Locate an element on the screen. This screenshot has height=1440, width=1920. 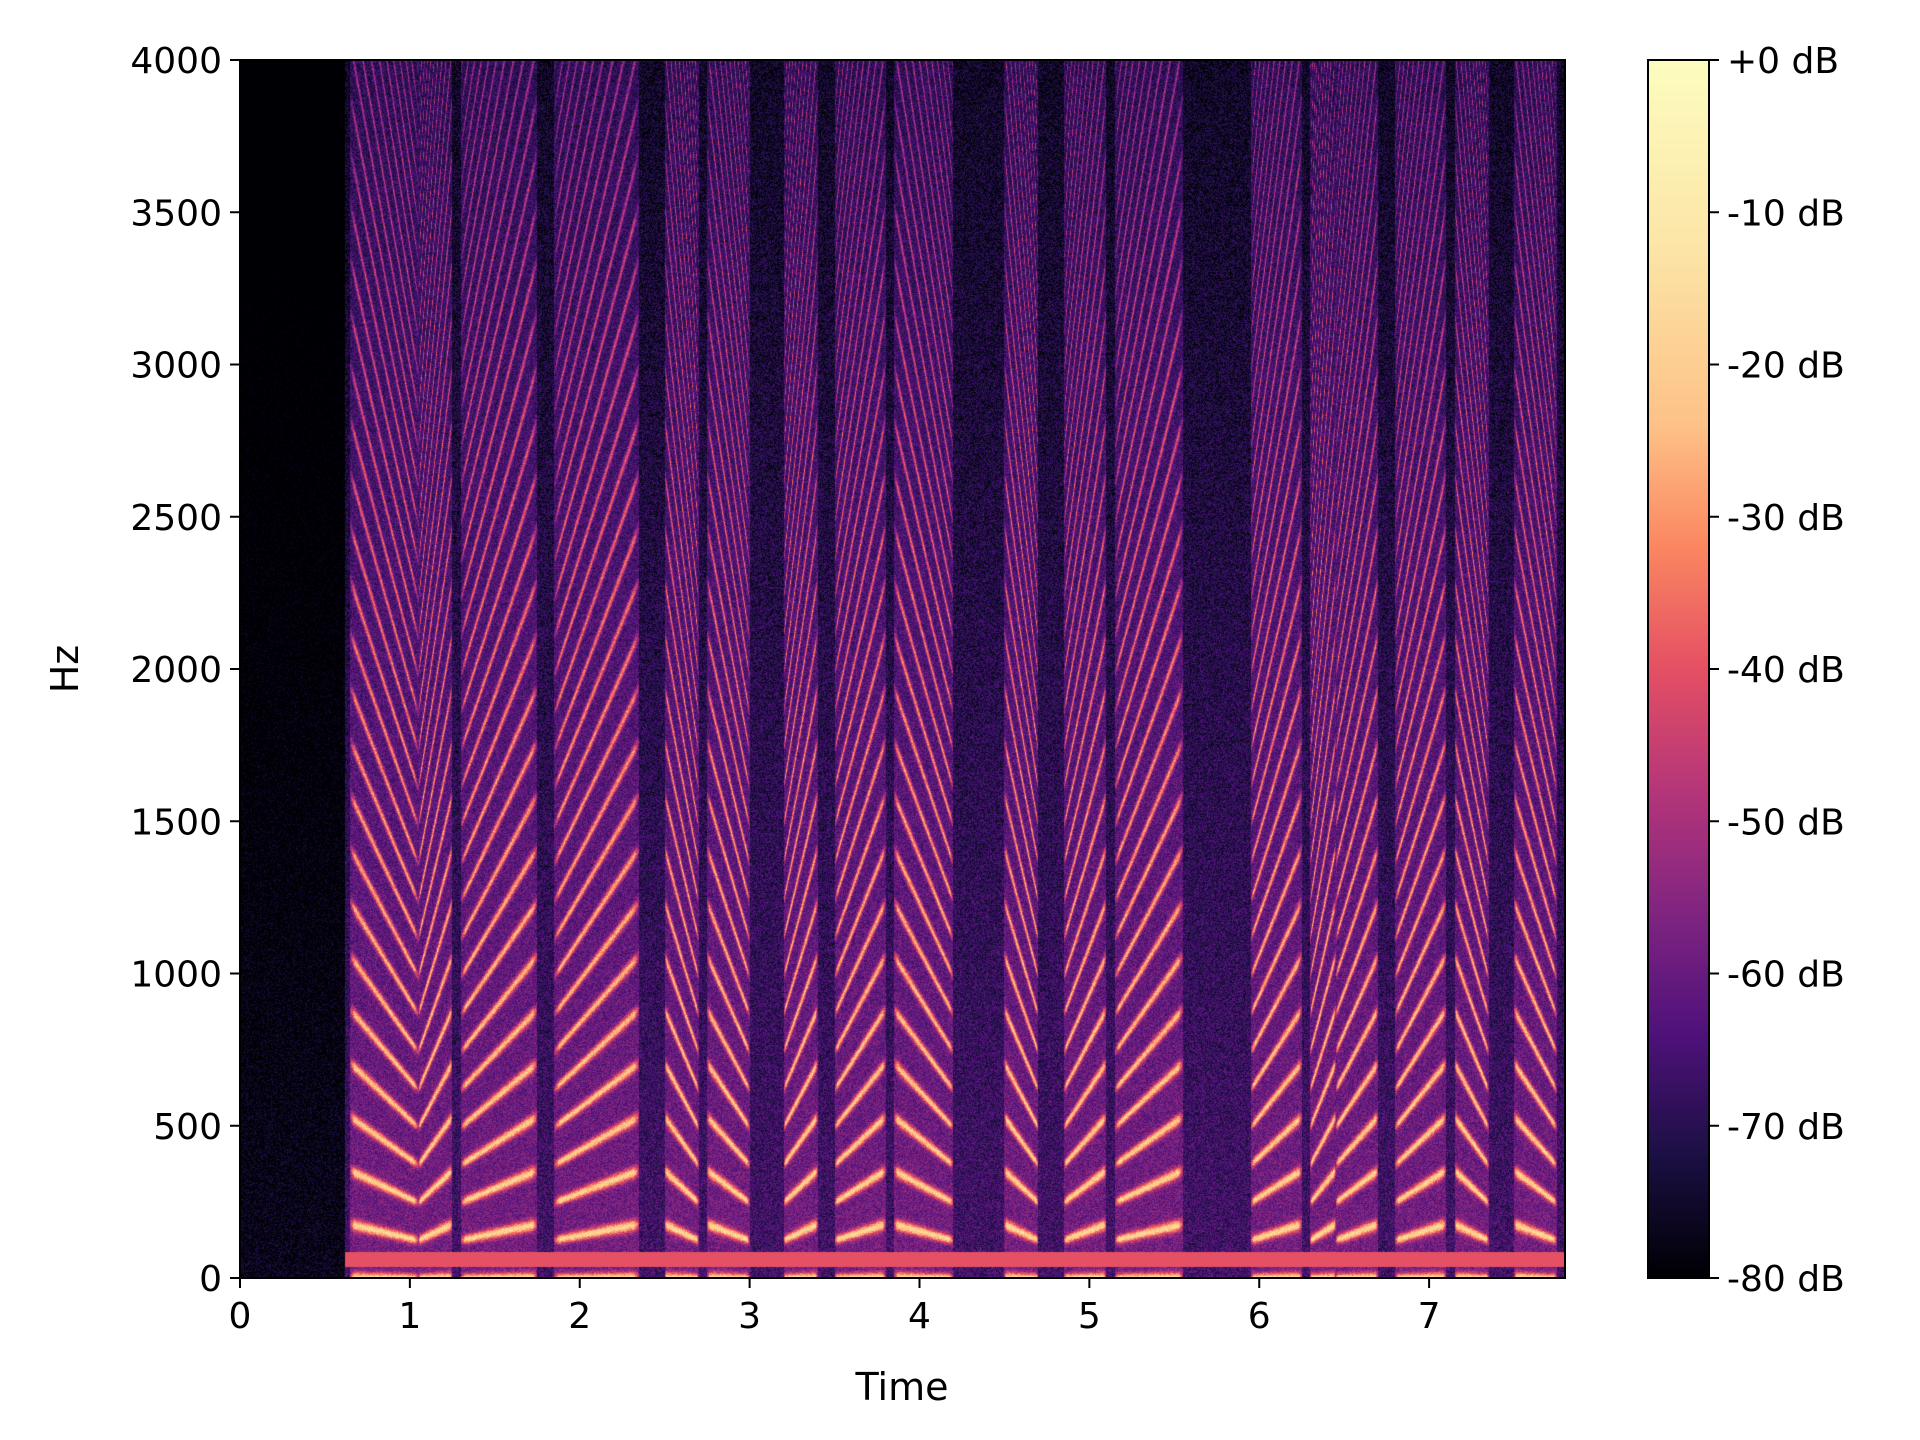
x-axis-label: Time is located at coordinates (902, 1387).